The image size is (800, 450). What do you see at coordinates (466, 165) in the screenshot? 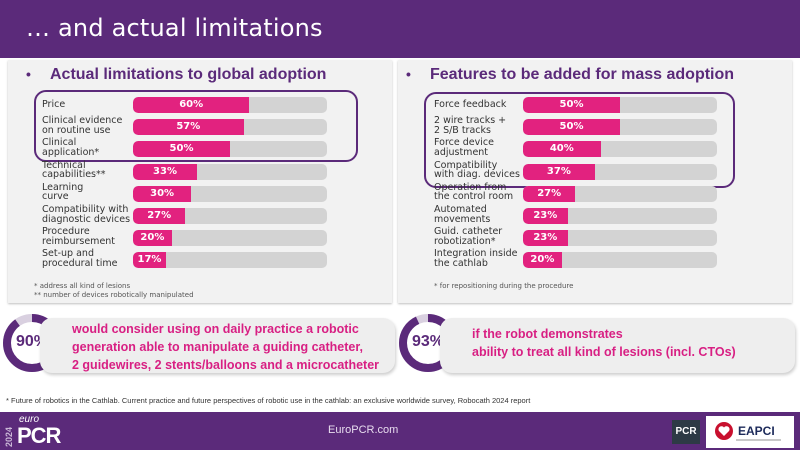
I see `bar-label-line: Compatibility` at bounding box center [466, 165].